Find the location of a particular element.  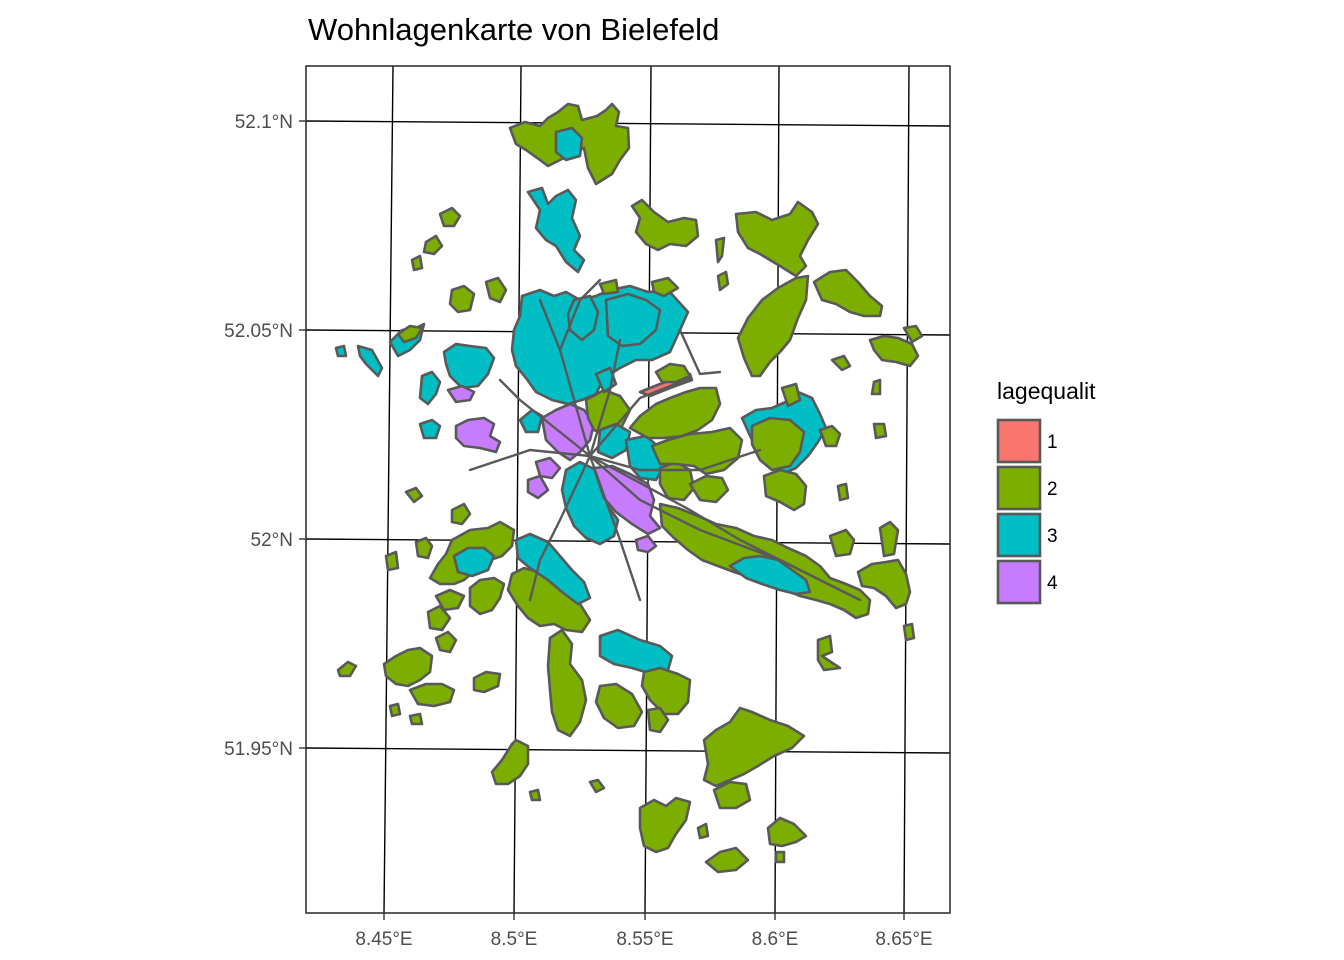

x-tick-label: 8.45°E is located at coordinates (383, 939).